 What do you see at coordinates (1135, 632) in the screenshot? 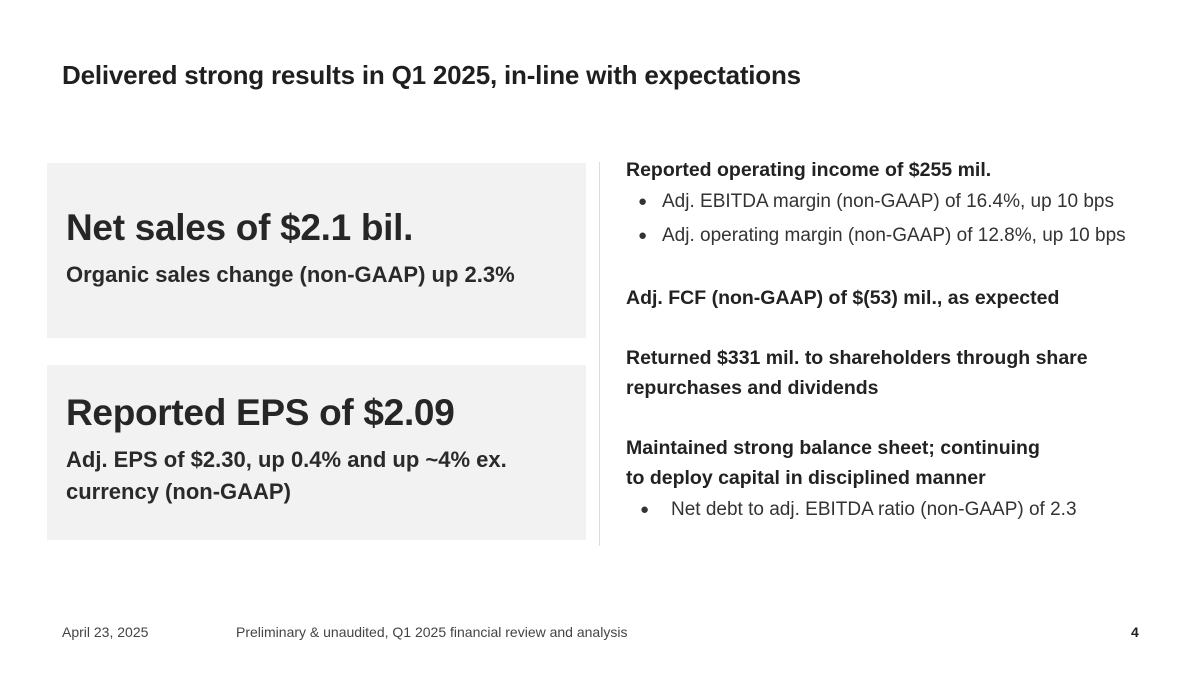
I see `page-number: 4` at bounding box center [1135, 632].